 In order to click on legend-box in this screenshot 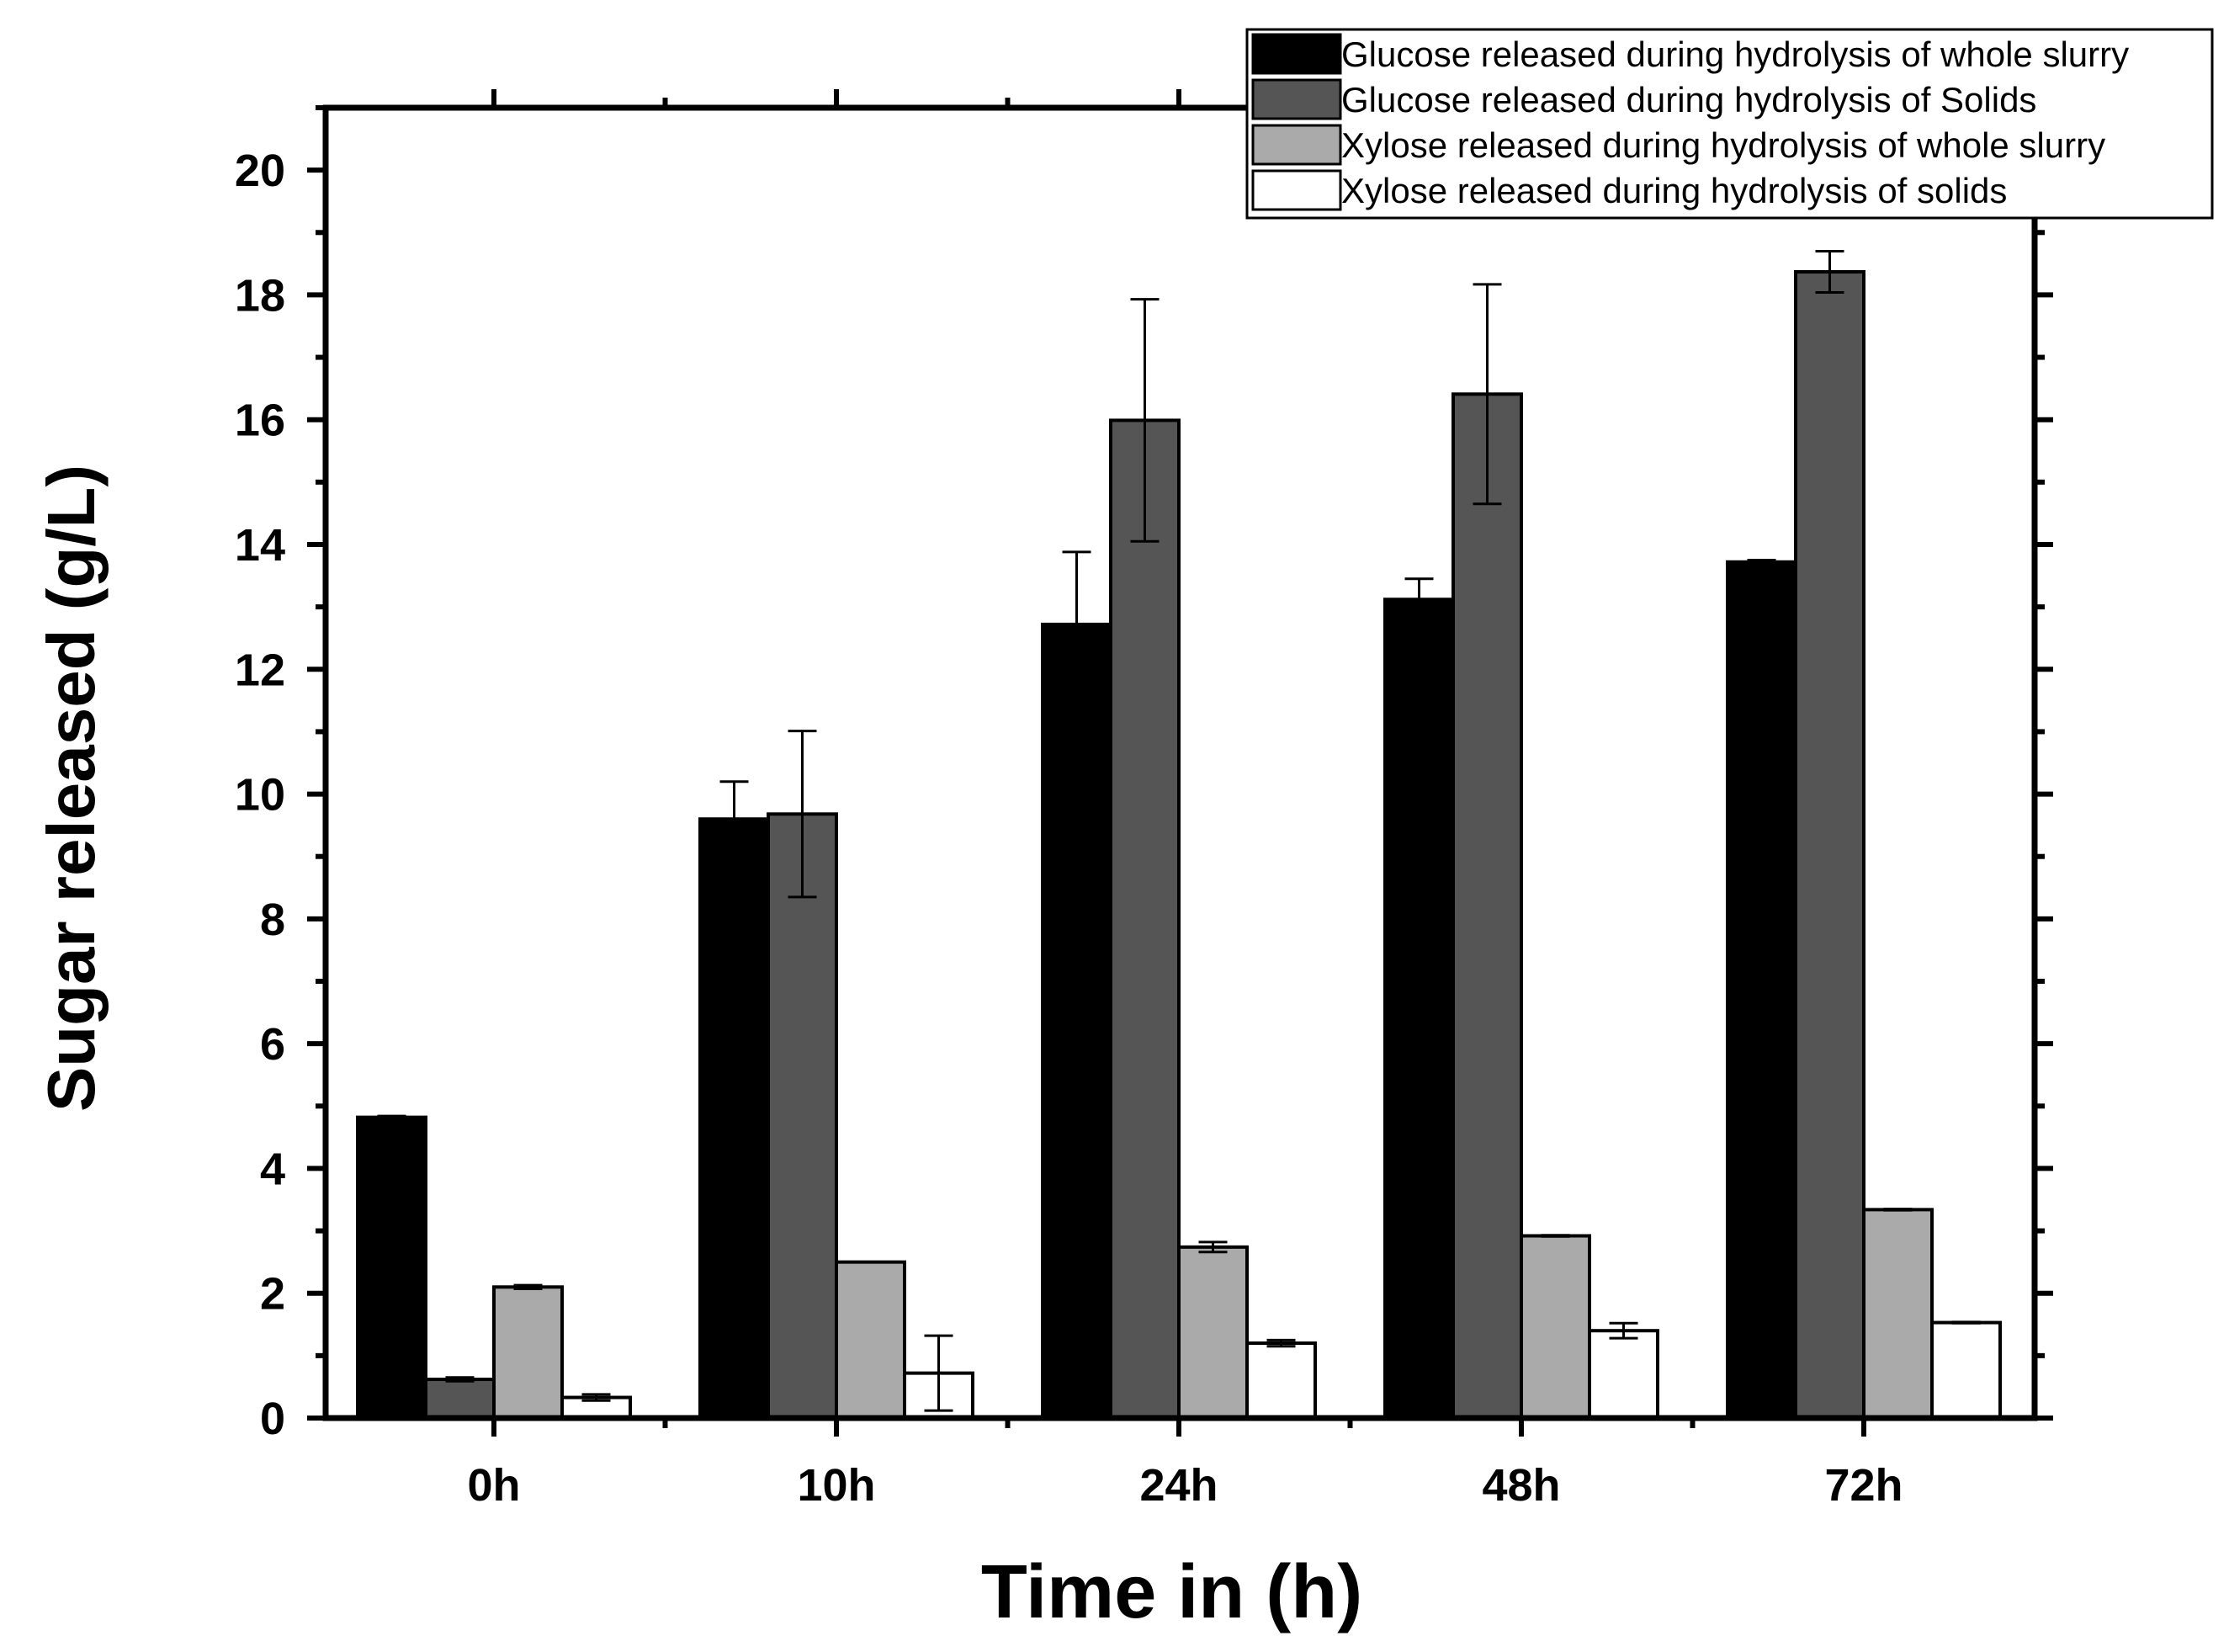, I will do `click(1730, 124)`.